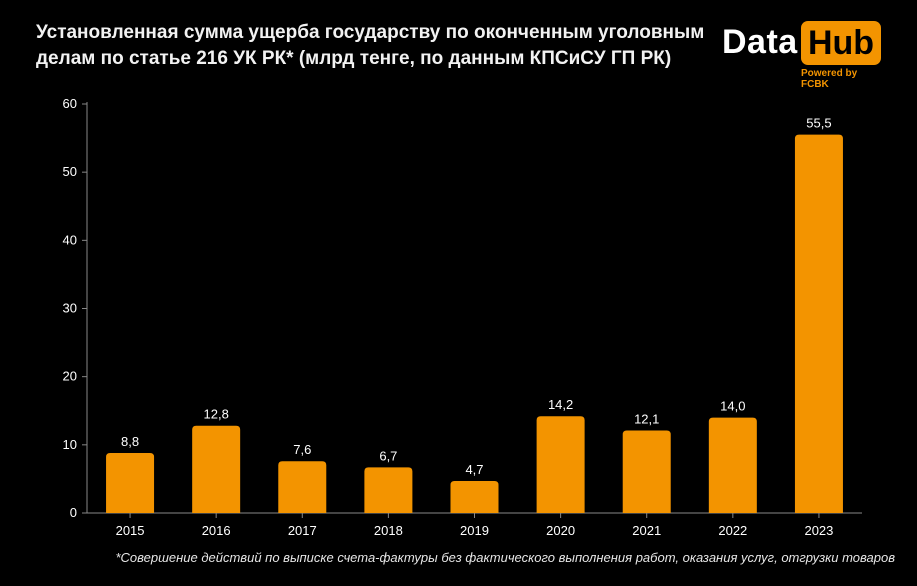  I want to click on logo-word-data: Data, so click(760, 42).